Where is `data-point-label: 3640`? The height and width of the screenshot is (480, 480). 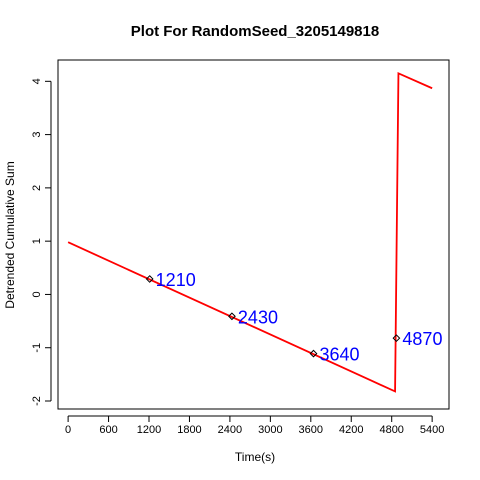 data-point-label: 3640 is located at coordinates (339, 355).